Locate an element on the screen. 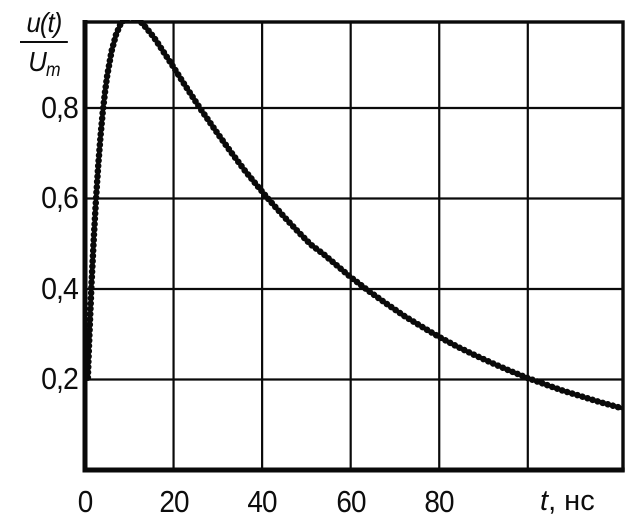 The width and height of the screenshot is (635, 525). y-tick-label: 0,4 is located at coordinates (60, 288).